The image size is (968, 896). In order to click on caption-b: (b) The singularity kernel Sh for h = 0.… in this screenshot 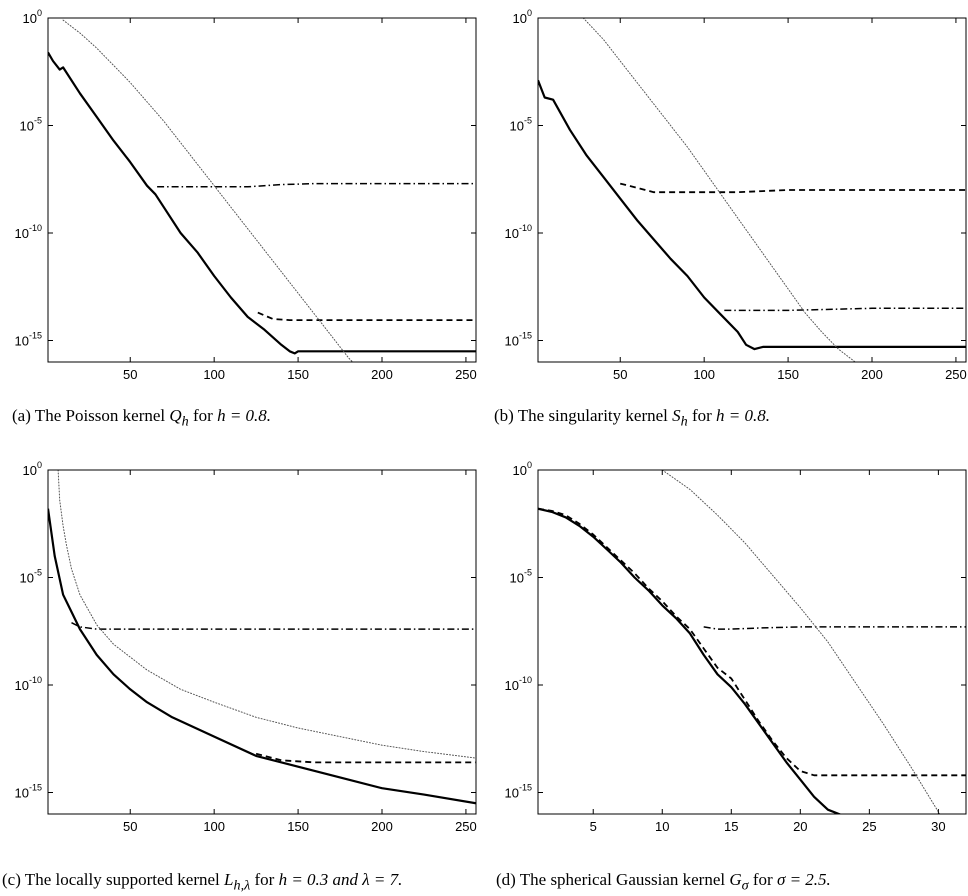, I will do `click(729, 418)`.